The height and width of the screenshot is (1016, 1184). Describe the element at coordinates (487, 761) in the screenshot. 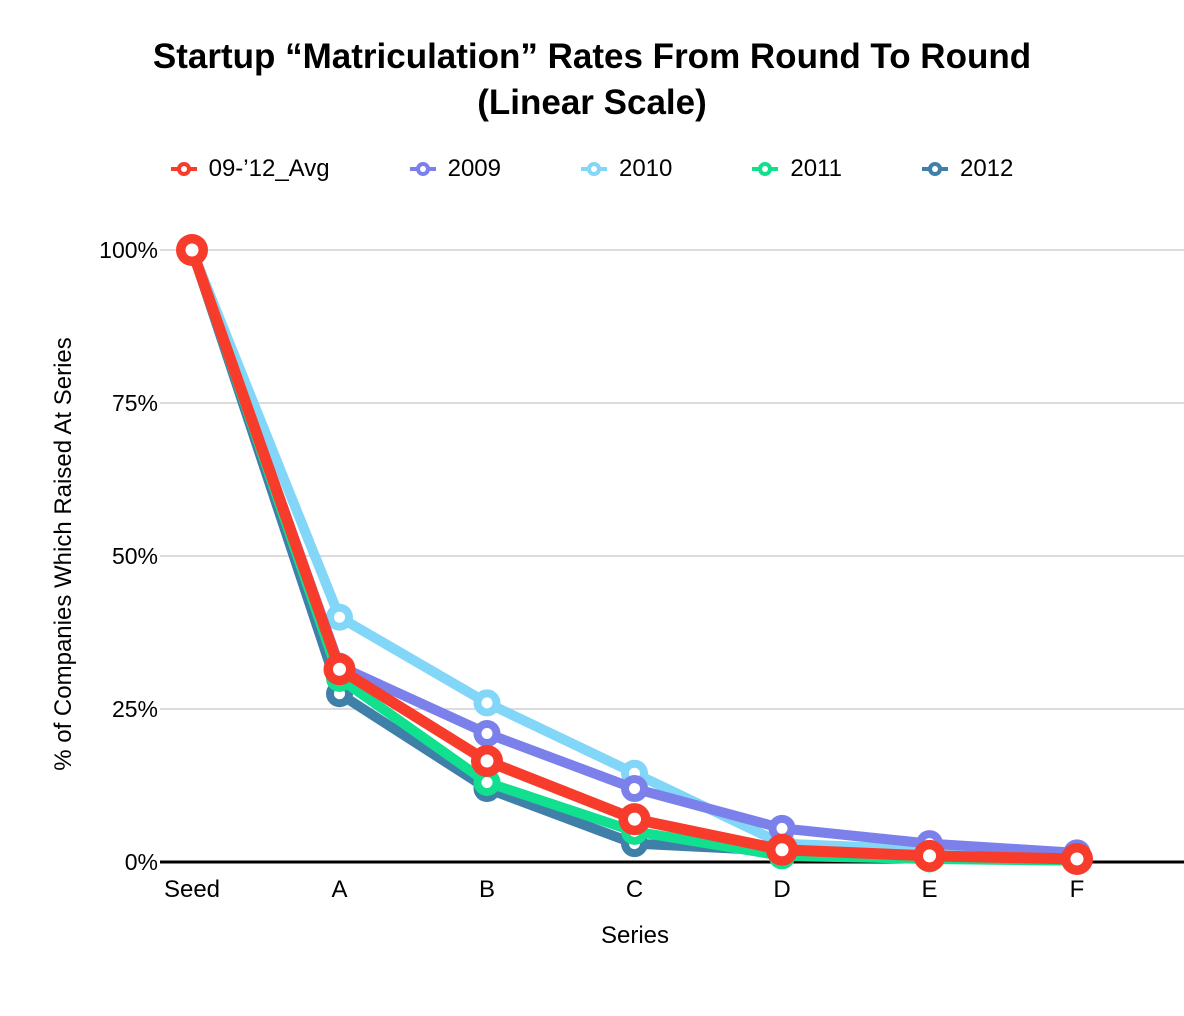

I see `data-point-hole-09-’12_Avg-B` at that location.